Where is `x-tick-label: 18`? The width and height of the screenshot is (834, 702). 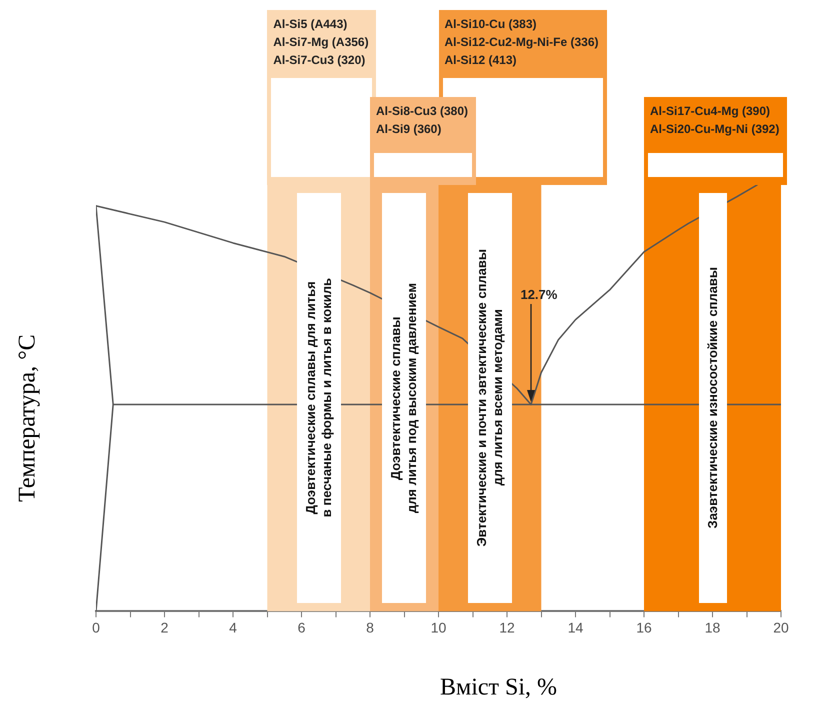
x-tick-label: 18 is located at coordinates (712, 627).